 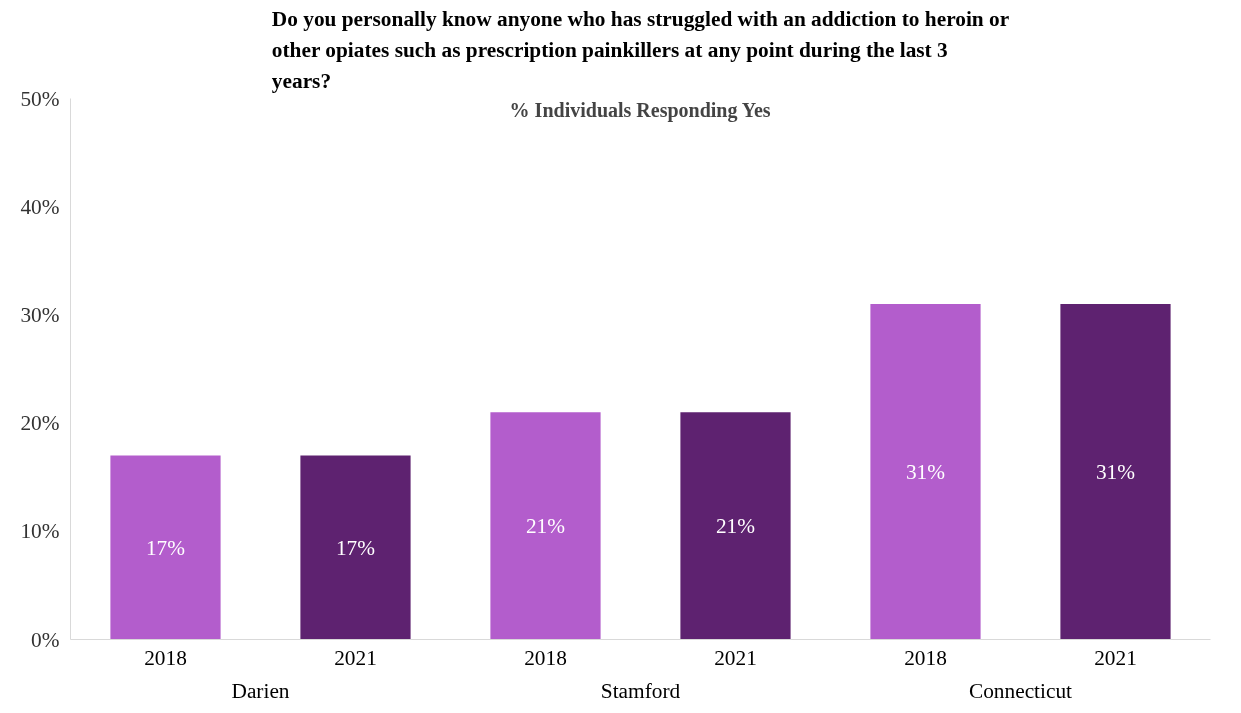 I want to click on x-tick-label: Darien, so click(x=260, y=690).